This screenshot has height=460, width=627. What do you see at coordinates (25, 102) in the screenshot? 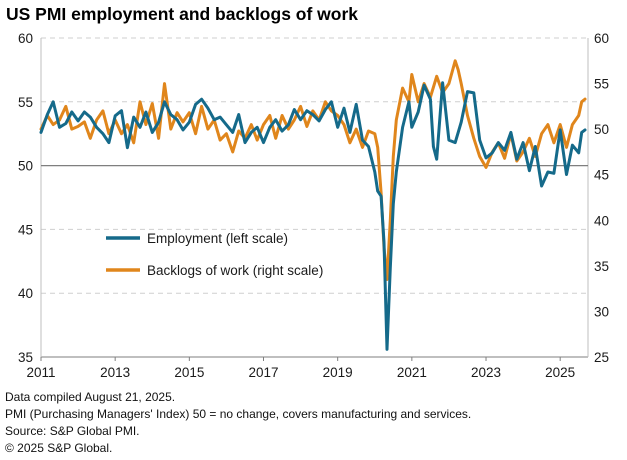
I see `y-left-tick-label: 55` at bounding box center [25, 102].